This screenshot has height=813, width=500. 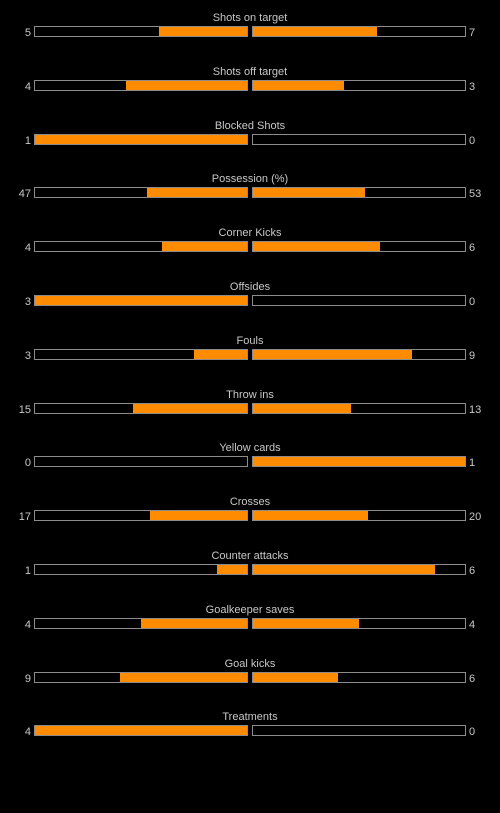 I want to click on stat-label: Goalkeeper saves, so click(x=250, y=610).